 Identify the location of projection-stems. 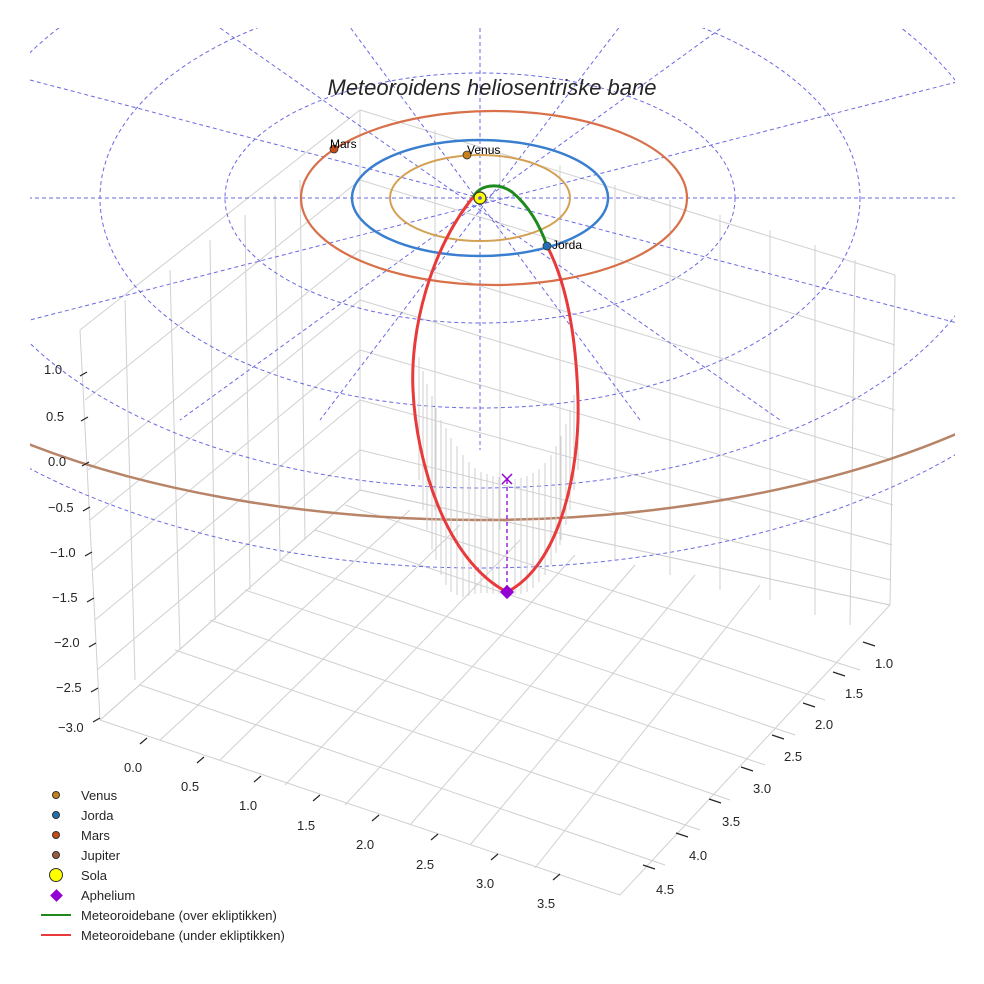
(498, 477).